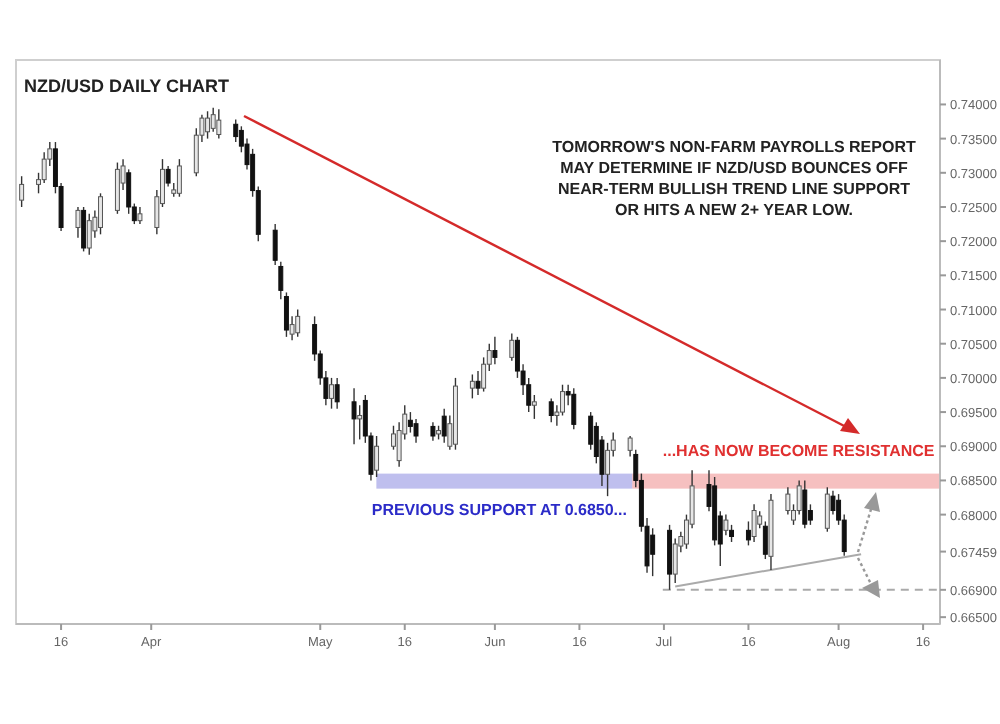 The image size is (1000, 724). Describe the element at coordinates (734, 178) in the screenshot. I see `annotation: TOMORROW'S NON-FARM PAYROLLS REPORT MAY DETERMINE IF NZD/USD BOUNCES OFF NEAR-TERM BULLISH TREND LINE SUPPORT OR HITS A NEW 2+ YEAR LOW.` at that location.